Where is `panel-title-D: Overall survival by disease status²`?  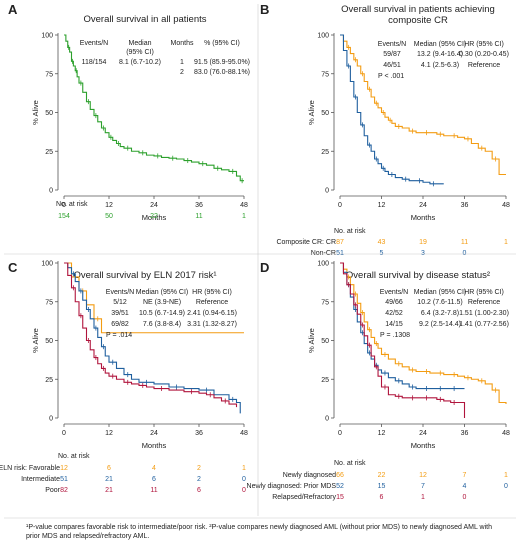
panel-title-D: Overall survival by disease status² is located at coordinates (418, 275).